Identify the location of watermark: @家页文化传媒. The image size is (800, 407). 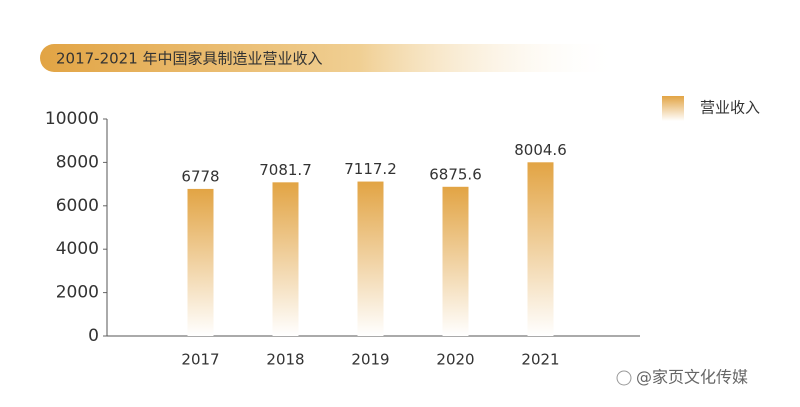
(692, 377).